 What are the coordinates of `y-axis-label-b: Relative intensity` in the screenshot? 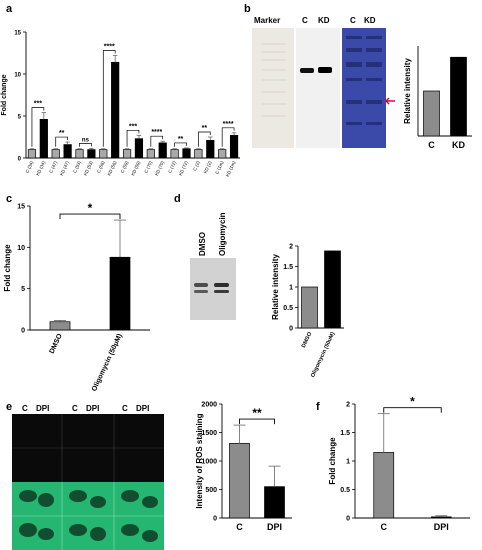 It's located at (407, 91).